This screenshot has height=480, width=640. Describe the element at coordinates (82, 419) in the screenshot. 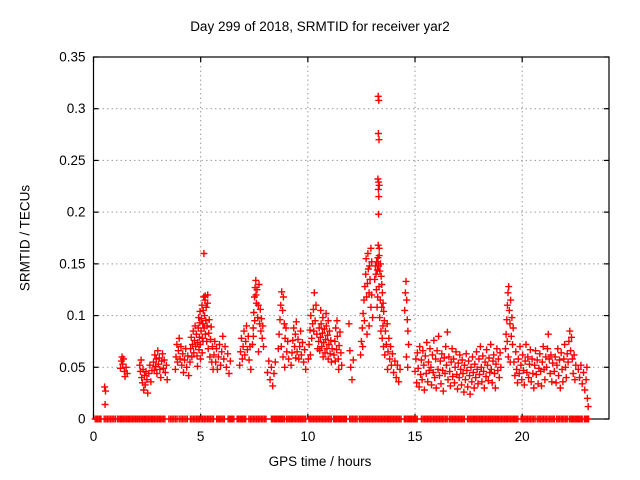

I see `y-tick-label: 0` at that location.